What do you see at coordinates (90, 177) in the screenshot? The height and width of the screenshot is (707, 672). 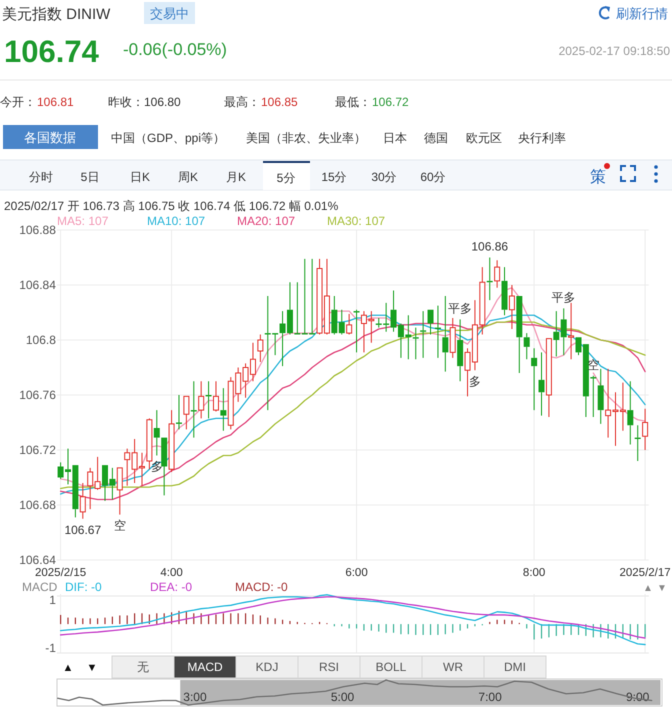 I see `text: 5日` at bounding box center [90, 177].